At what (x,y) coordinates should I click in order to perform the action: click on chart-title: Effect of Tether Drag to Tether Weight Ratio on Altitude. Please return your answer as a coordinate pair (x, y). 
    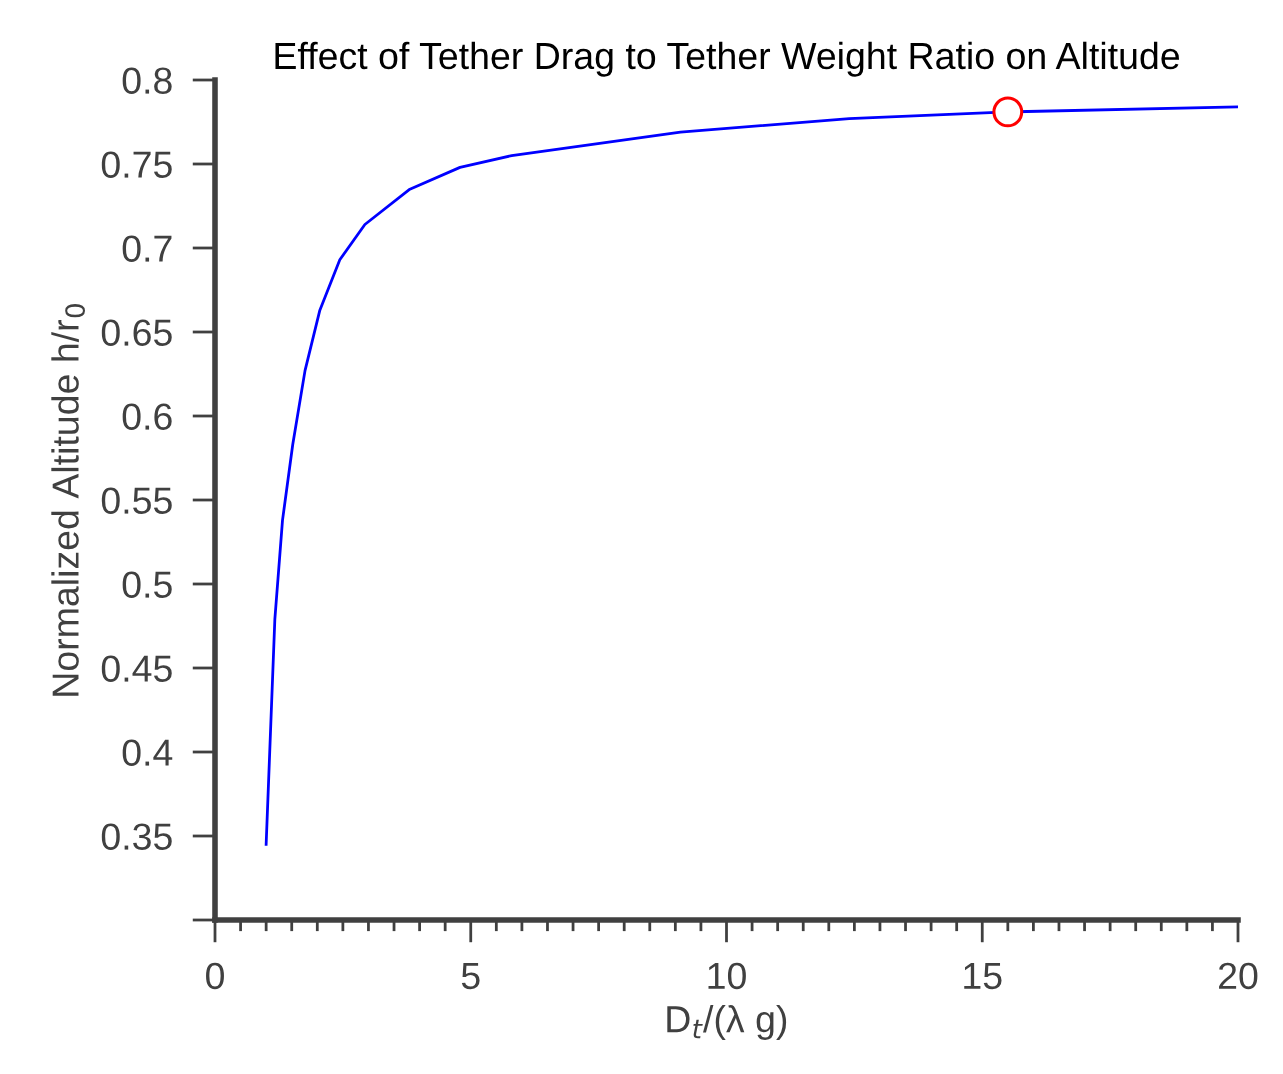
    Looking at the image, I should click on (727, 59).